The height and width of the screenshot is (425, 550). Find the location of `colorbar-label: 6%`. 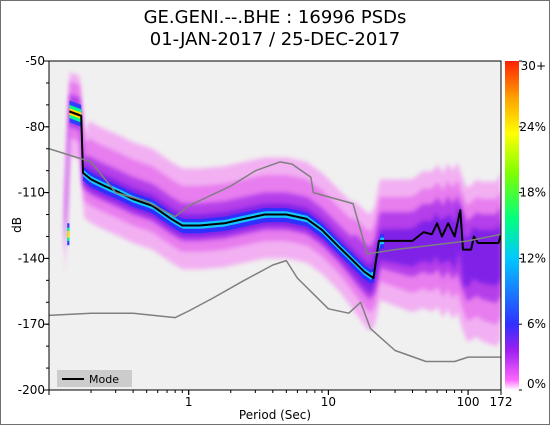

colorbar-label: 6% is located at coordinates (536, 324).